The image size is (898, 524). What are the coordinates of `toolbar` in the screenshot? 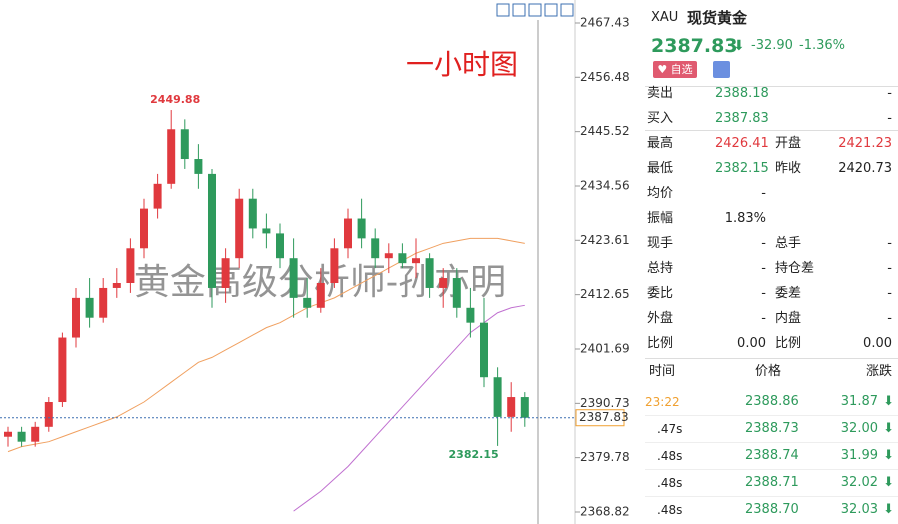 It's located at (535, 10).